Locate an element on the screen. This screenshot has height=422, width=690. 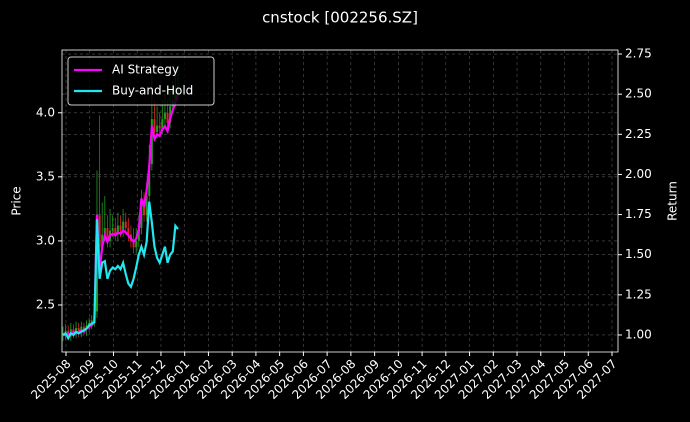
line-series is located at coordinates (120, 271).